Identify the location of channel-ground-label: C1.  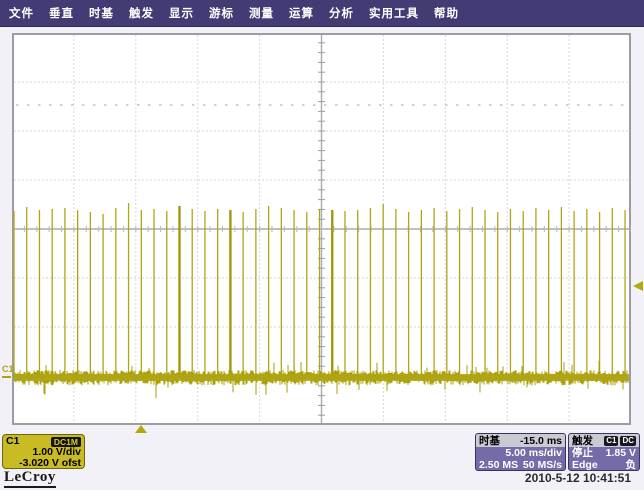
(8, 369).